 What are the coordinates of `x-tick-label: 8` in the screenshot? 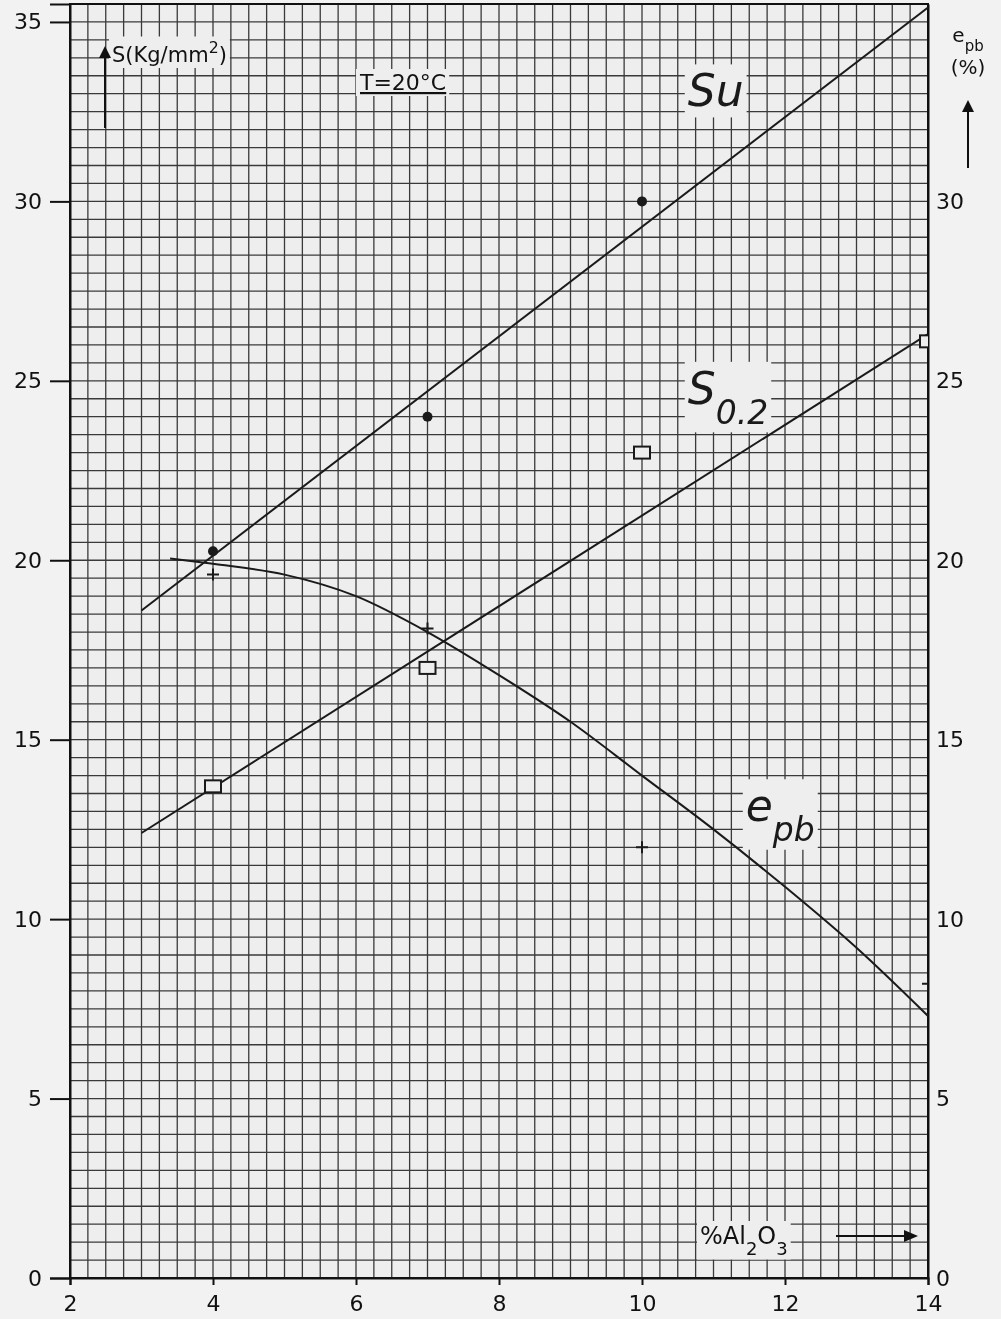 It's located at (499, 1303).